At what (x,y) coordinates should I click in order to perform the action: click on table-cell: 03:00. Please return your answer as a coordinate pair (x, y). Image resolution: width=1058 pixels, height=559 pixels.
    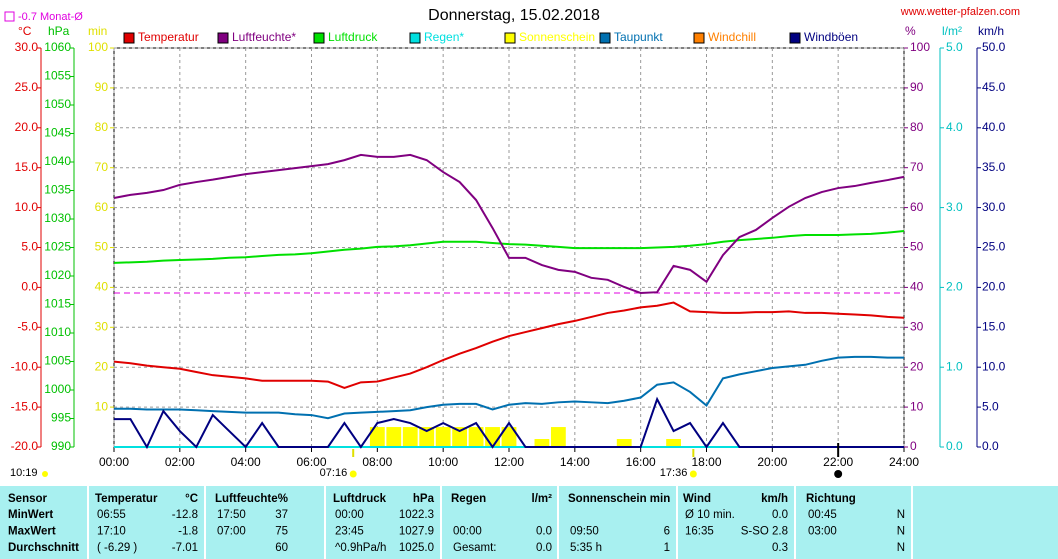
    Looking at the image, I should click on (822, 532).